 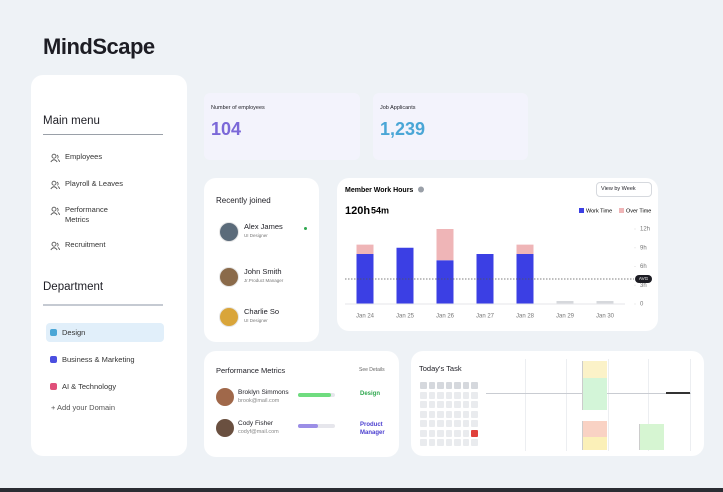 I want to click on person-name: Cody Fisher, so click(x=256, y=423).